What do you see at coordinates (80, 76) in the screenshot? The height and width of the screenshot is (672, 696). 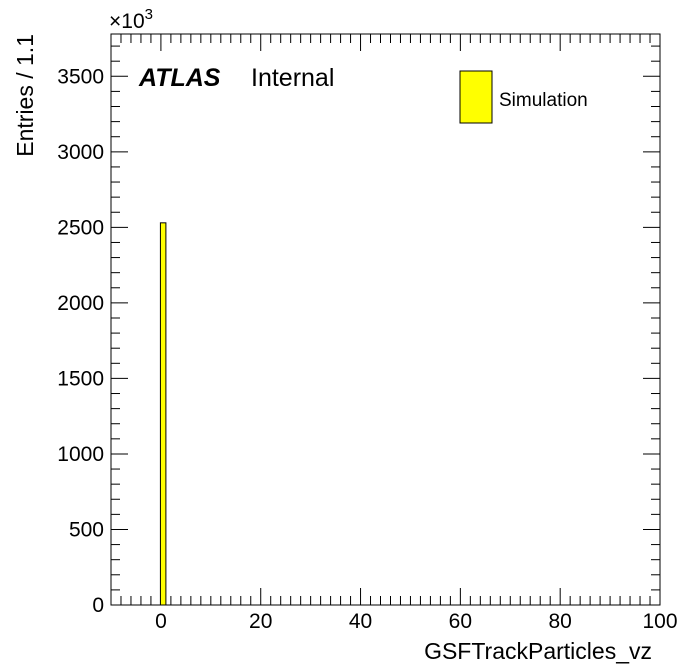 I see `y-tick-label: 3500` at bounding box center [80, 76].